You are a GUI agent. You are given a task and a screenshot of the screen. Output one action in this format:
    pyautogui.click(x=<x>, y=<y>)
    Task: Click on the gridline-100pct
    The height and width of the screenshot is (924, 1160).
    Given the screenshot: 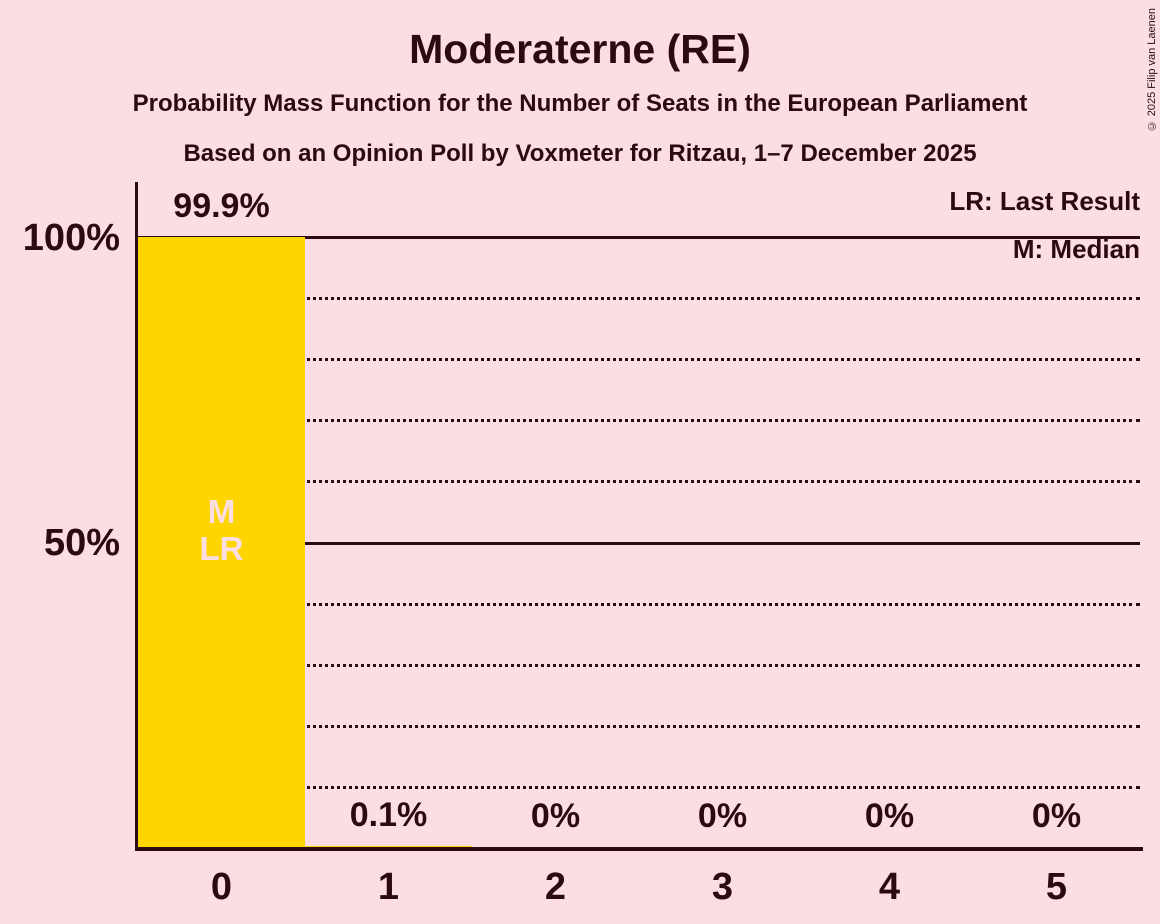 What is the action you would take?
    pyautogui.click(x=639, y=237)
    